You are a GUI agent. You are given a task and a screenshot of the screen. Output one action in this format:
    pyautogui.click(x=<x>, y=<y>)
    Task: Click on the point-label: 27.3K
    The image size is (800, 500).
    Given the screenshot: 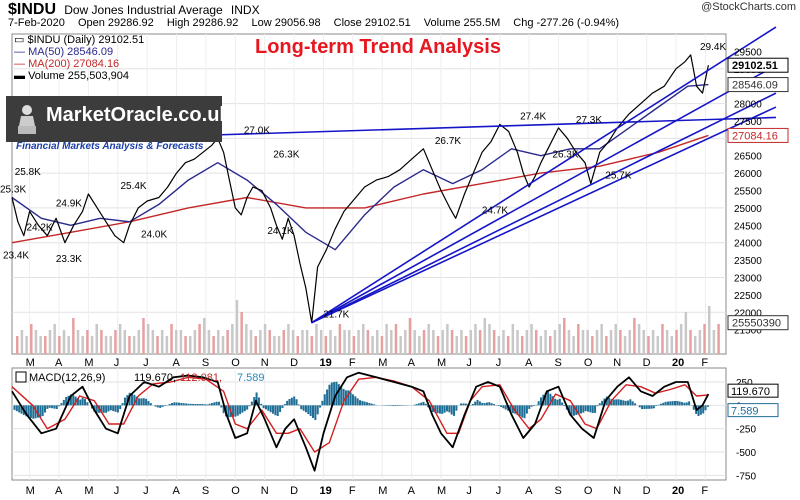 What is the action you would take?
    pyautogui.click(x=589, y=120)
    